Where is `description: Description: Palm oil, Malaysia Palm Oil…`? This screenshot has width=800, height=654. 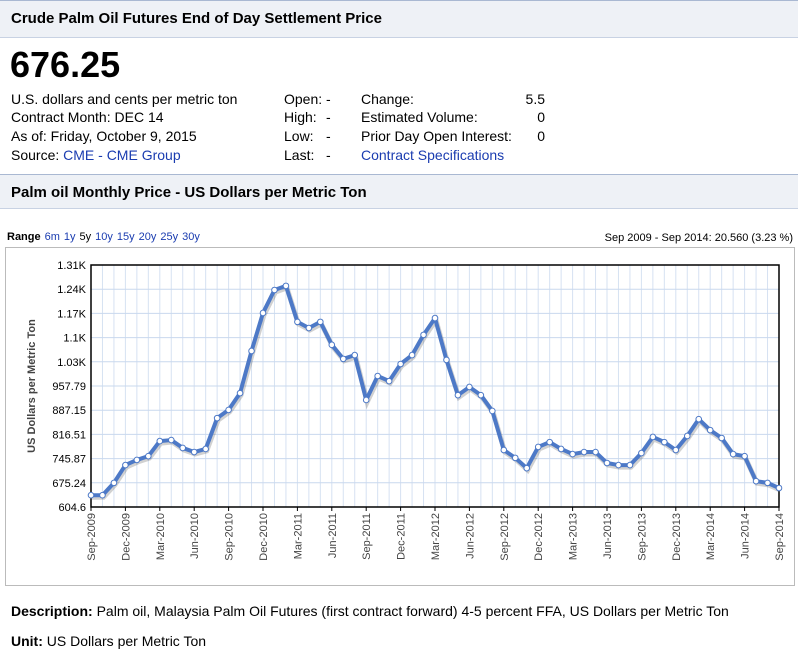 description: Description: Palm oil, Malaysia Palm Oil… is located at coordinates (370, 611).